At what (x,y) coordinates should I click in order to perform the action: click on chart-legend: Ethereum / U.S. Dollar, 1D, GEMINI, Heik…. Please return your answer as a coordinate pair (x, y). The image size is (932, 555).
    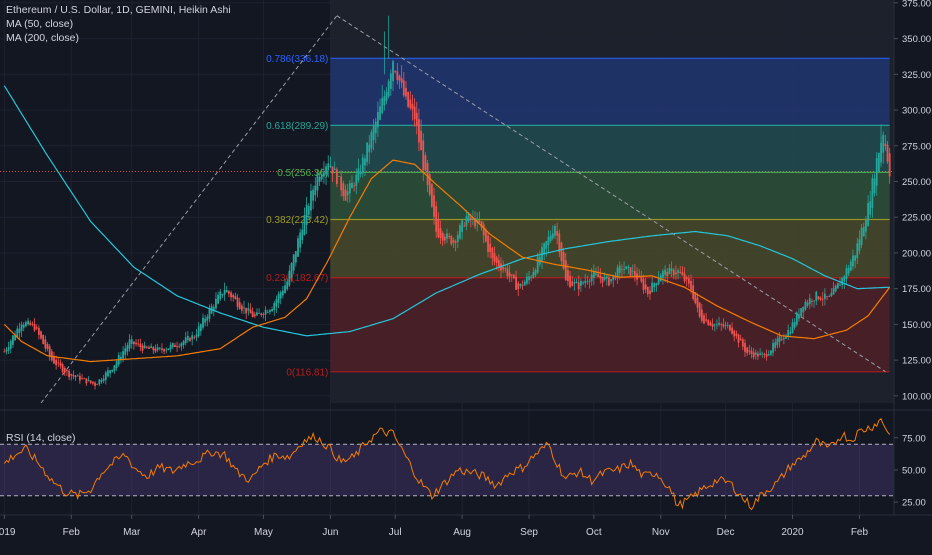
    Looking at the image, I should click on (118, 24).